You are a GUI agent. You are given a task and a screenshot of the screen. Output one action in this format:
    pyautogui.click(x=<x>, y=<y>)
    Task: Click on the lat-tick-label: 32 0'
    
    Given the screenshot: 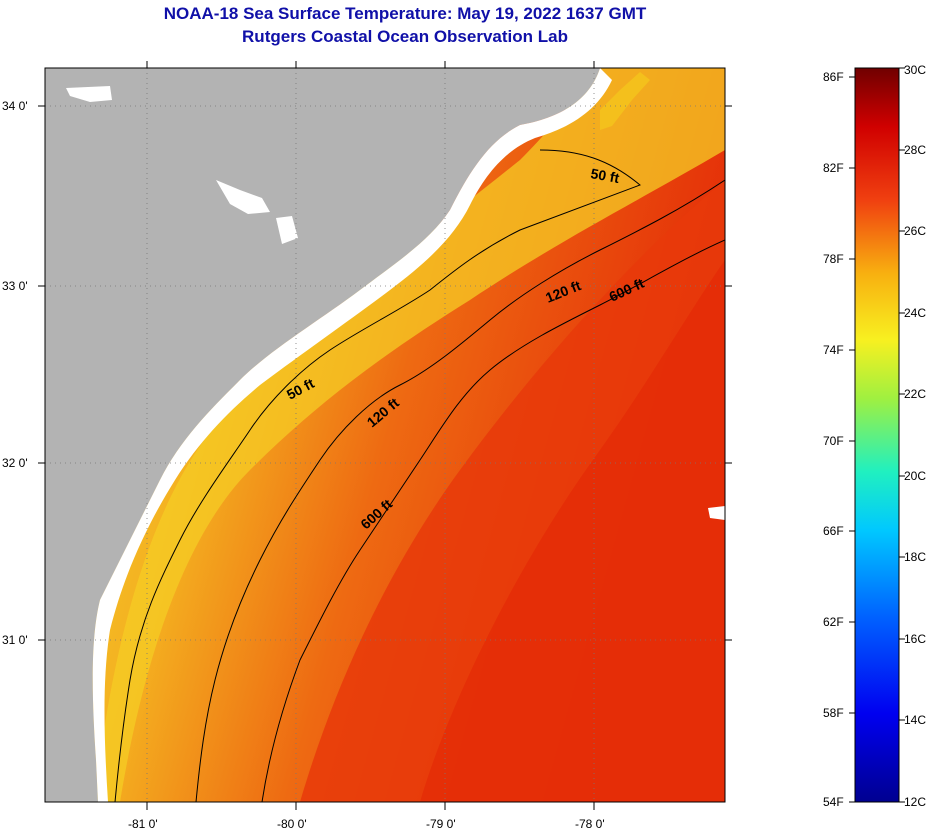 What is the action you would take?
    pyautogui.click(x=15, y=463)
    